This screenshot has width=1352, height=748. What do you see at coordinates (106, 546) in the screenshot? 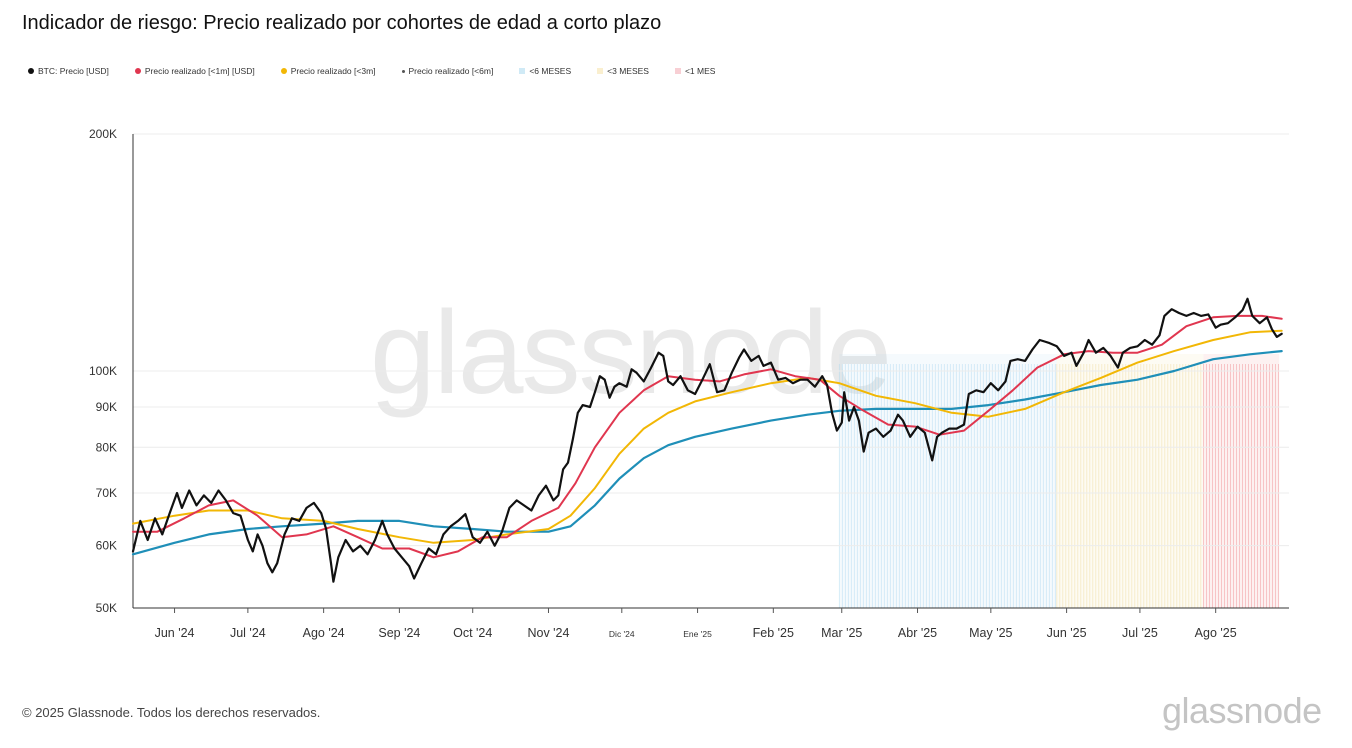
I see `y-tick-label: 60K` at bounding box center [106, 546].